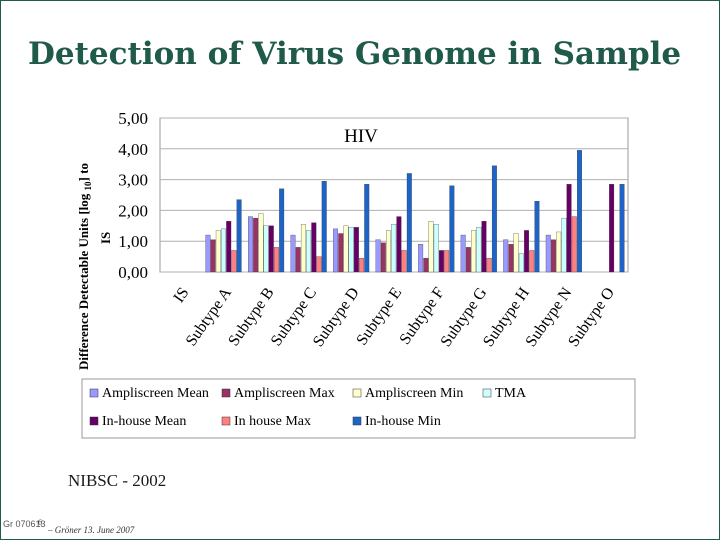 The width and height of the screenshot is (720, 540). Describe the element at coordinates (133, 272) in the screenshot. I see `y-tick-label: 0,00` at that location.